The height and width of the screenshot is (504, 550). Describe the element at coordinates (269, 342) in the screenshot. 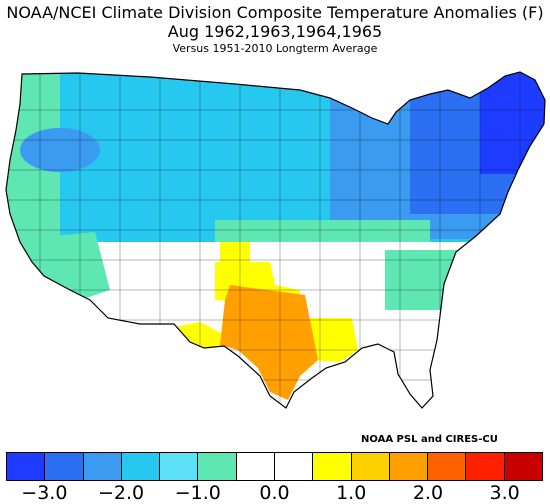

I see `region-texas-hot` at that location.